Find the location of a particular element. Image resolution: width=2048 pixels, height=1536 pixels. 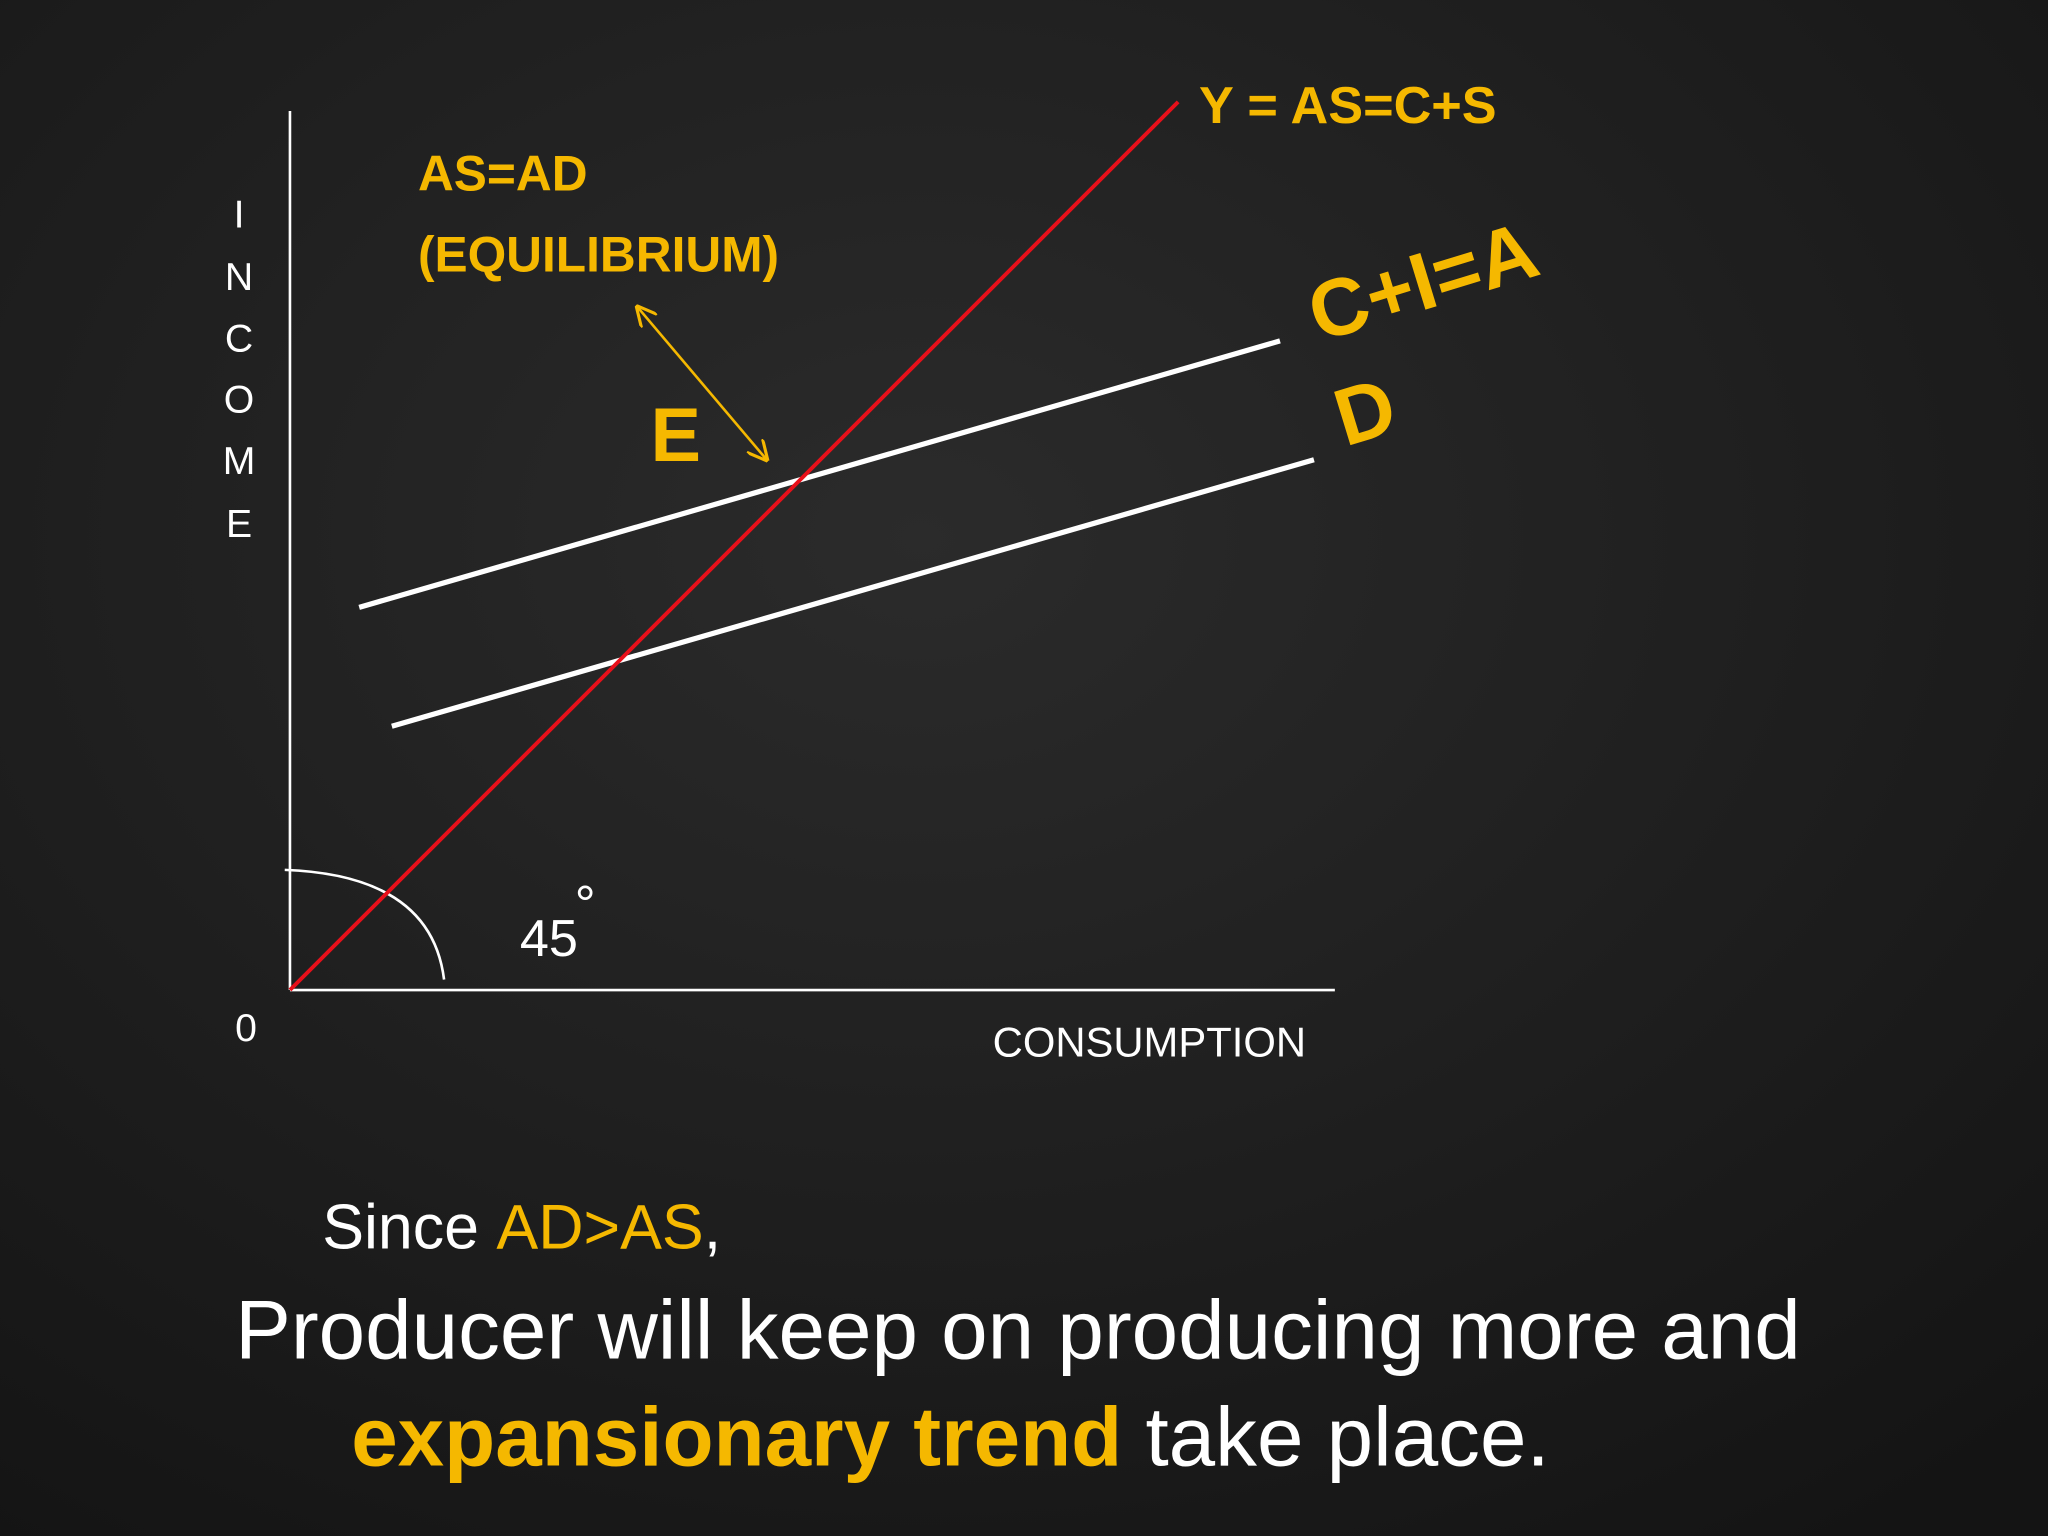

y-axis-letter: O is located at coordinates (239, 400).